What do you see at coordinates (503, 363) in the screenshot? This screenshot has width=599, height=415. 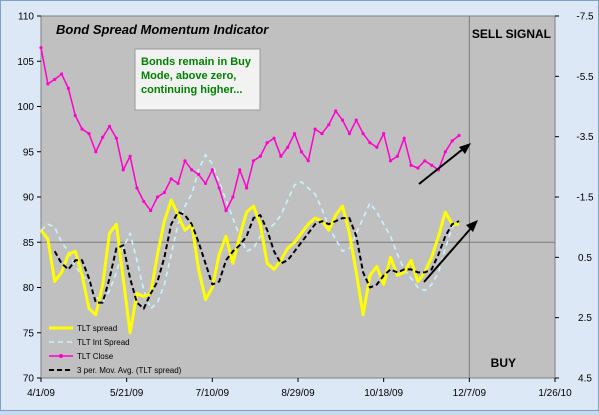 I see `buy-signal-label: BUY` at bounding box center [503, 363].